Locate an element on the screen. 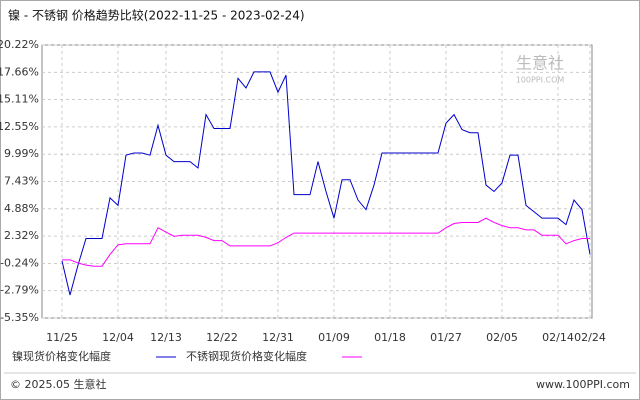 The image size is (640, 400). y-tick-label: -2.79% is located at coordinates (19, 290).